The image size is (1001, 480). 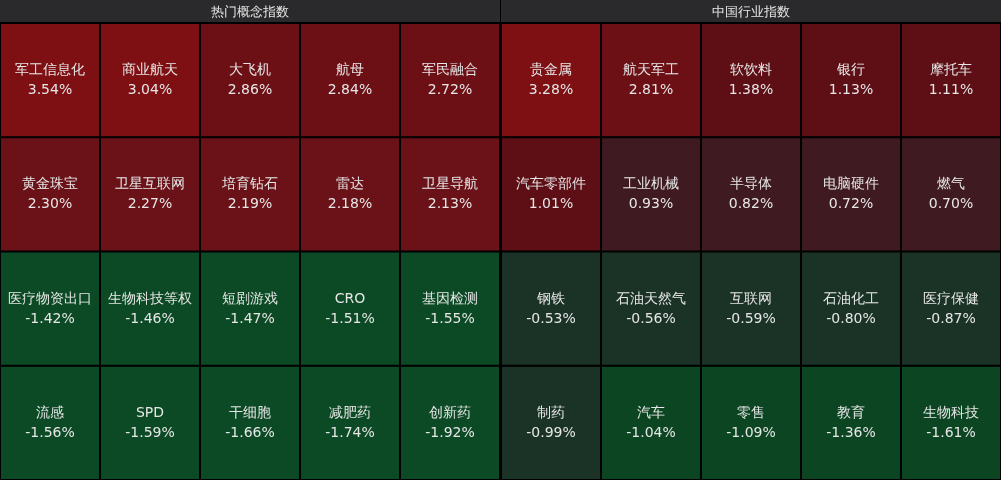 What do you see at coordinates (651, 183) in the screenshot?
I see `category-label: 工业机械` at bounding box center [651, 183].